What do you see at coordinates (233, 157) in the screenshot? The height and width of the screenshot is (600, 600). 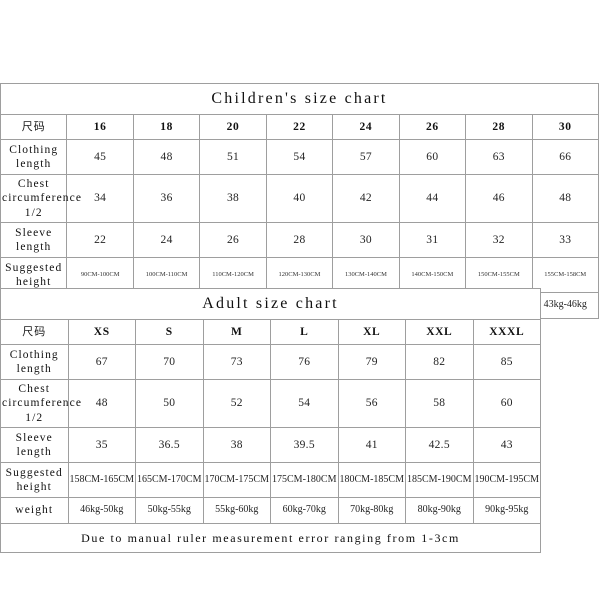 I see `measurement-cell: 51` at bounding box center [233, 157].